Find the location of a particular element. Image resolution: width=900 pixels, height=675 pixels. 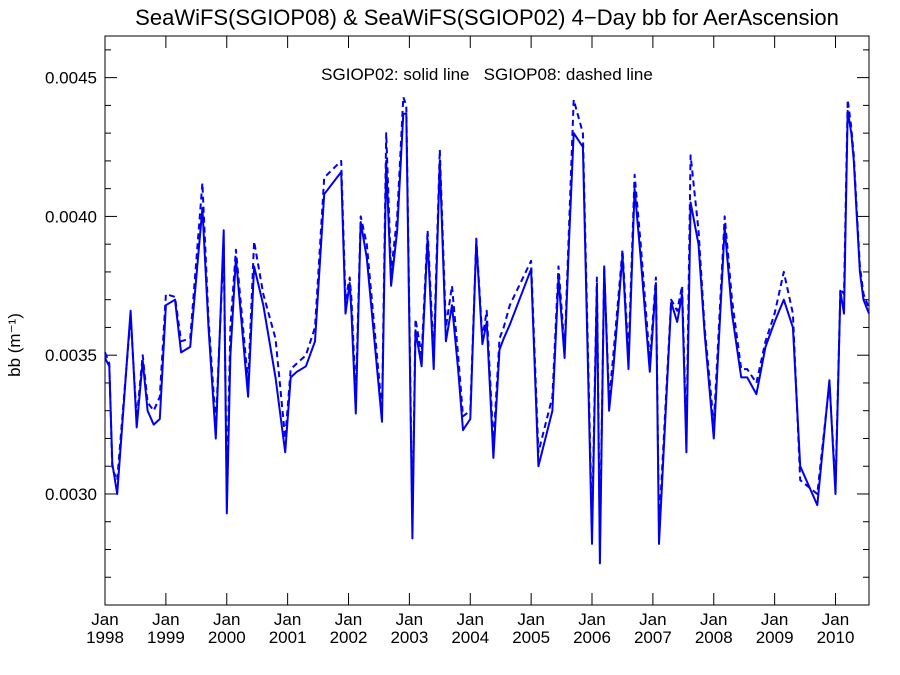

x-tick-year-label: 1999 is located at coordinates (166, 637).